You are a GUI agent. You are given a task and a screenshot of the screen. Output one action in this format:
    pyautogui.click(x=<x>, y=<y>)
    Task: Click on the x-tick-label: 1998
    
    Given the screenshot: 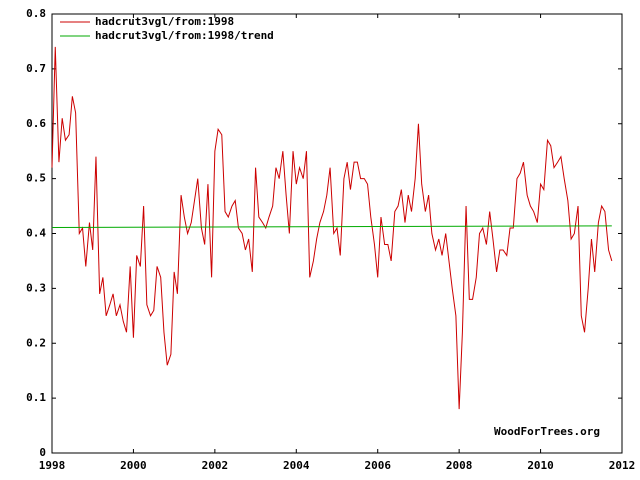 What is the action you would take?
    pyautogui.click(x=52, y=465)
    